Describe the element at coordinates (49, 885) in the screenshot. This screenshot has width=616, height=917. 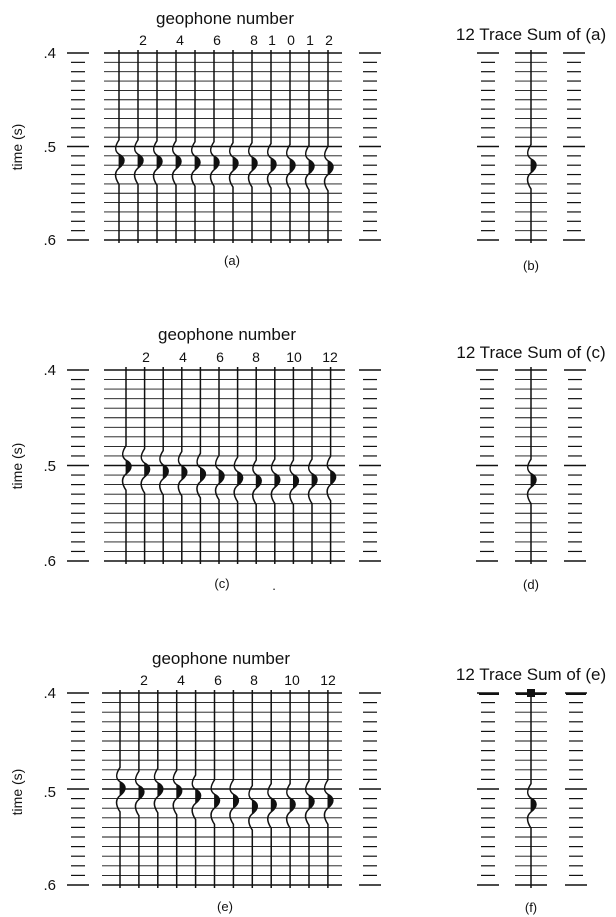
I see `gather-e-ytick: .6` at that location.